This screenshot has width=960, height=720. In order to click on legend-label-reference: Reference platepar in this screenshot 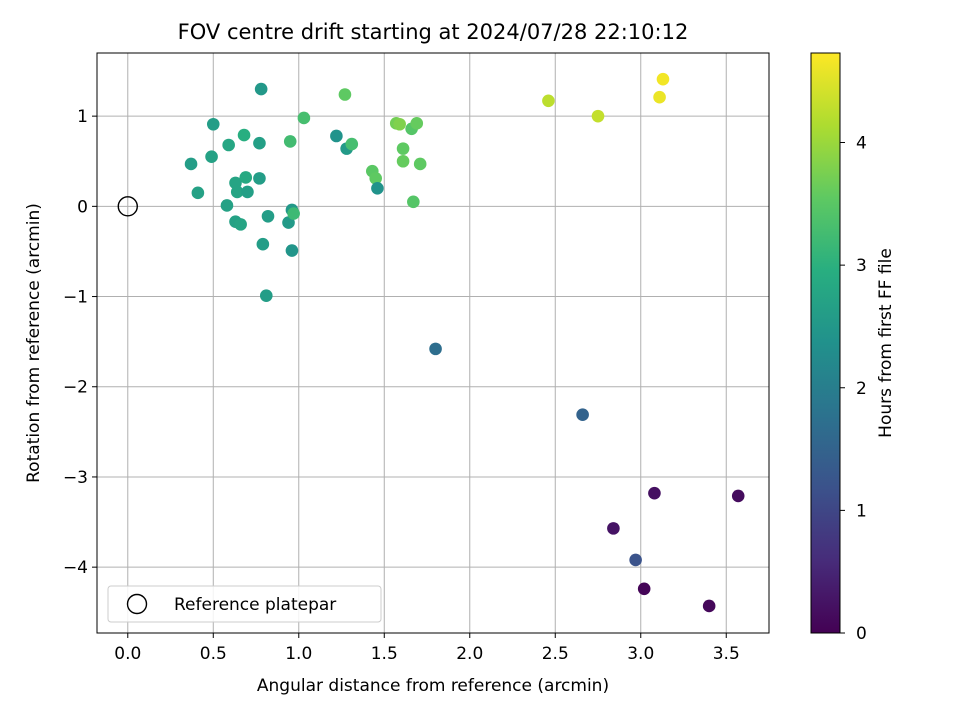, I will do `click(255, 605)`.